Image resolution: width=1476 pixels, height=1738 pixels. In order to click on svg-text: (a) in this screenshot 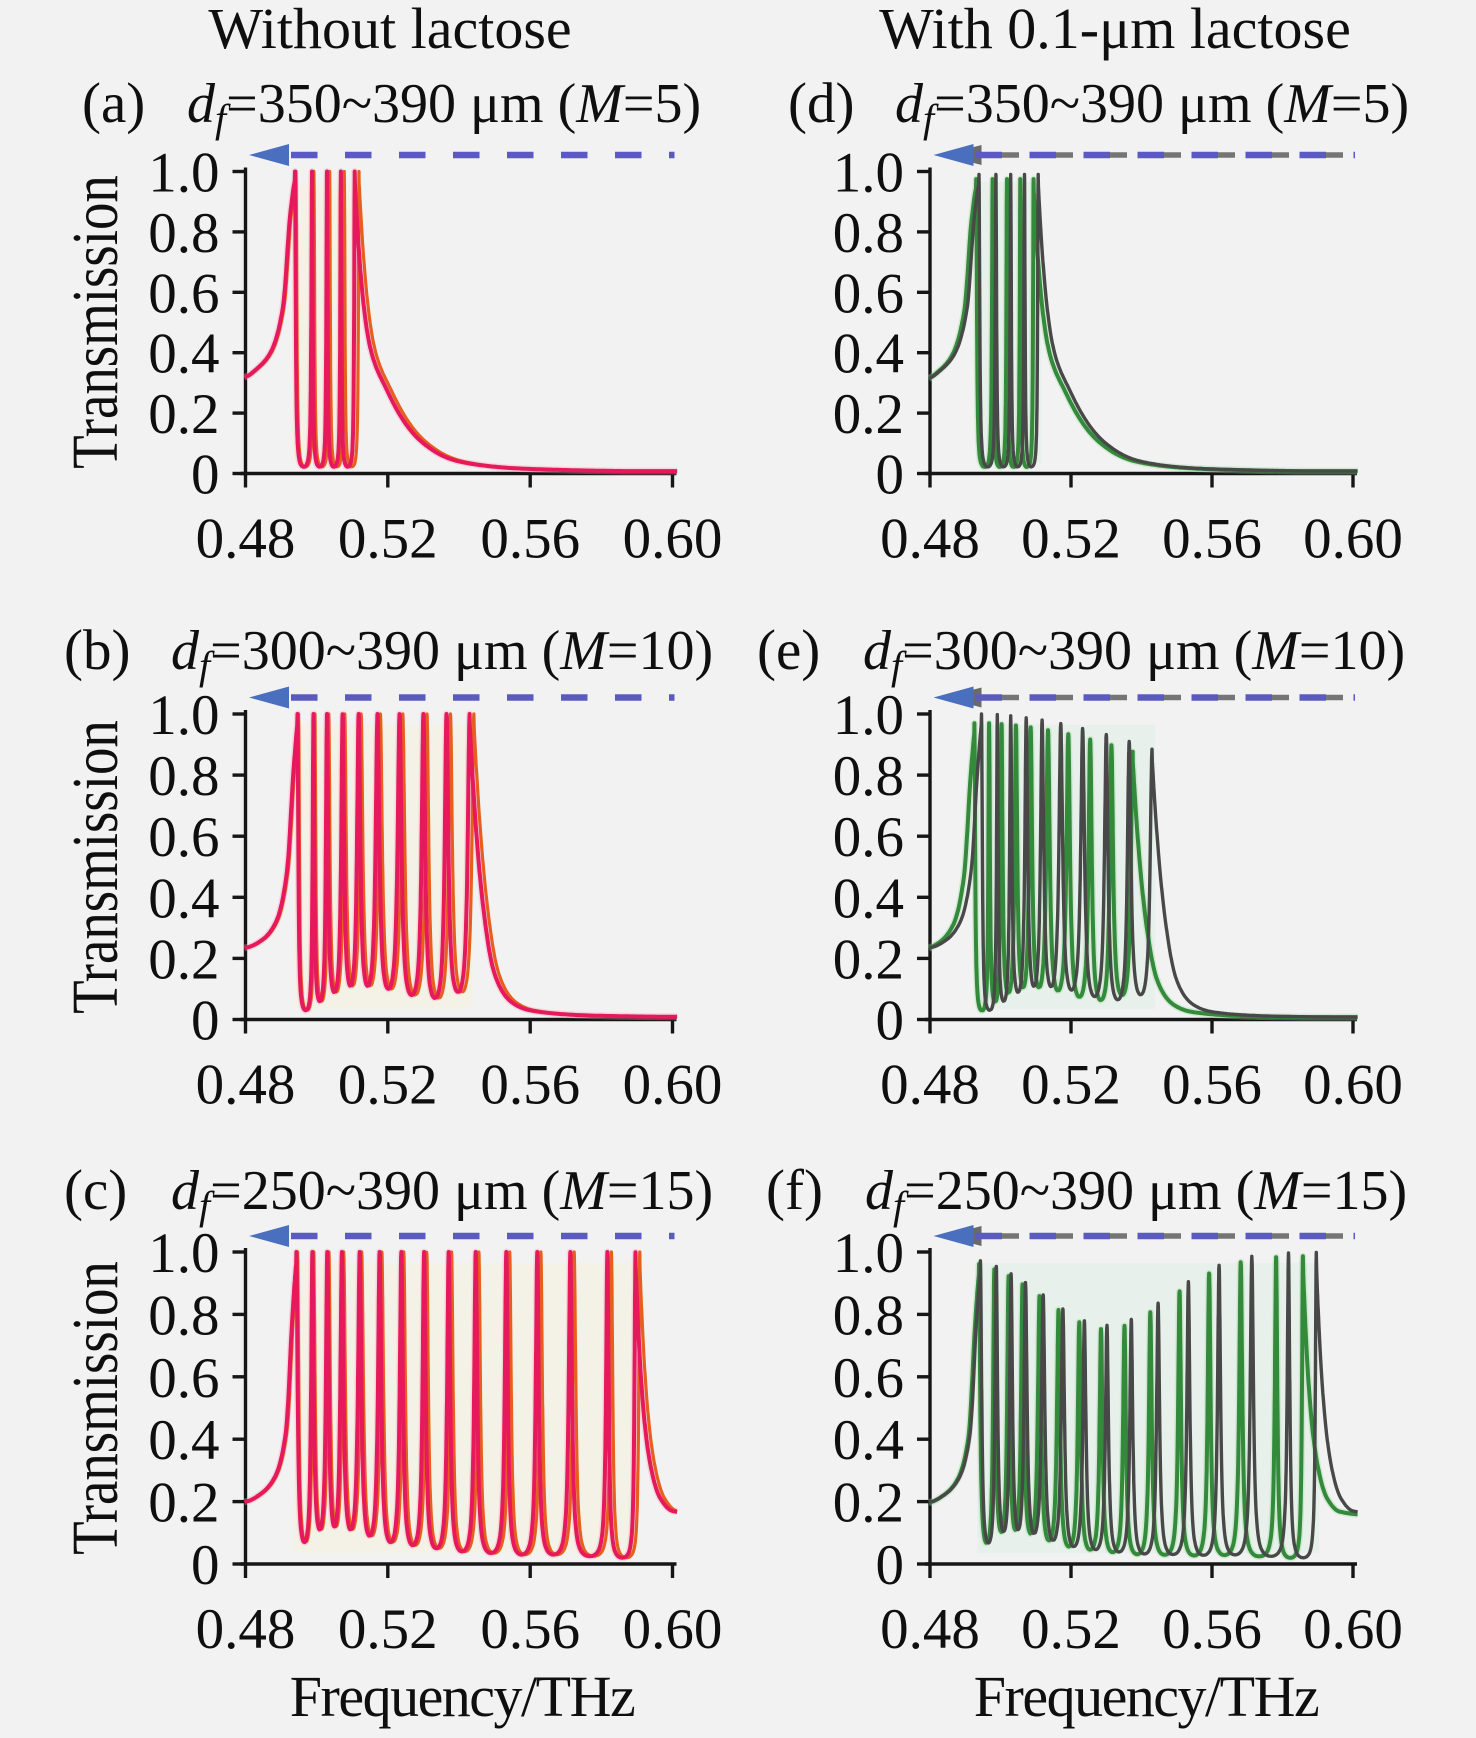, I will do `click(113, 103)`.